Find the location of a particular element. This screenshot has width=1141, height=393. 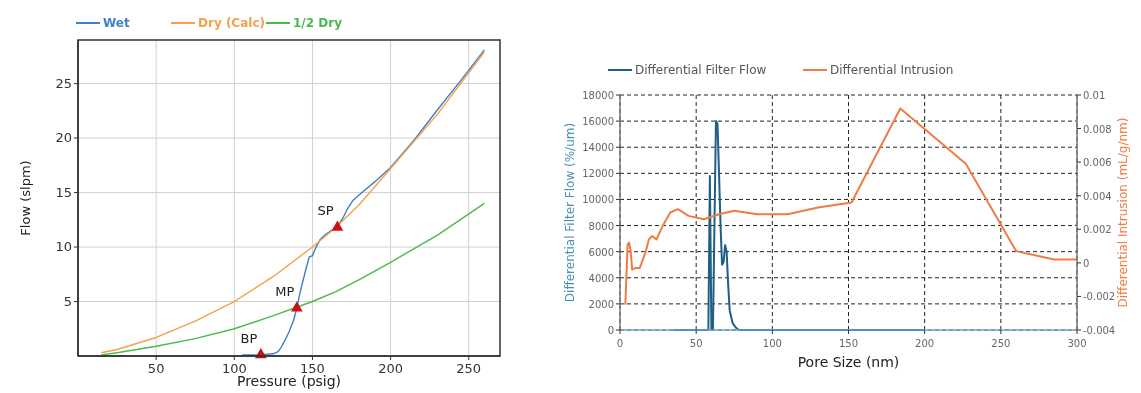

y-tick-label: 25 is located at coordinates (63, 83).